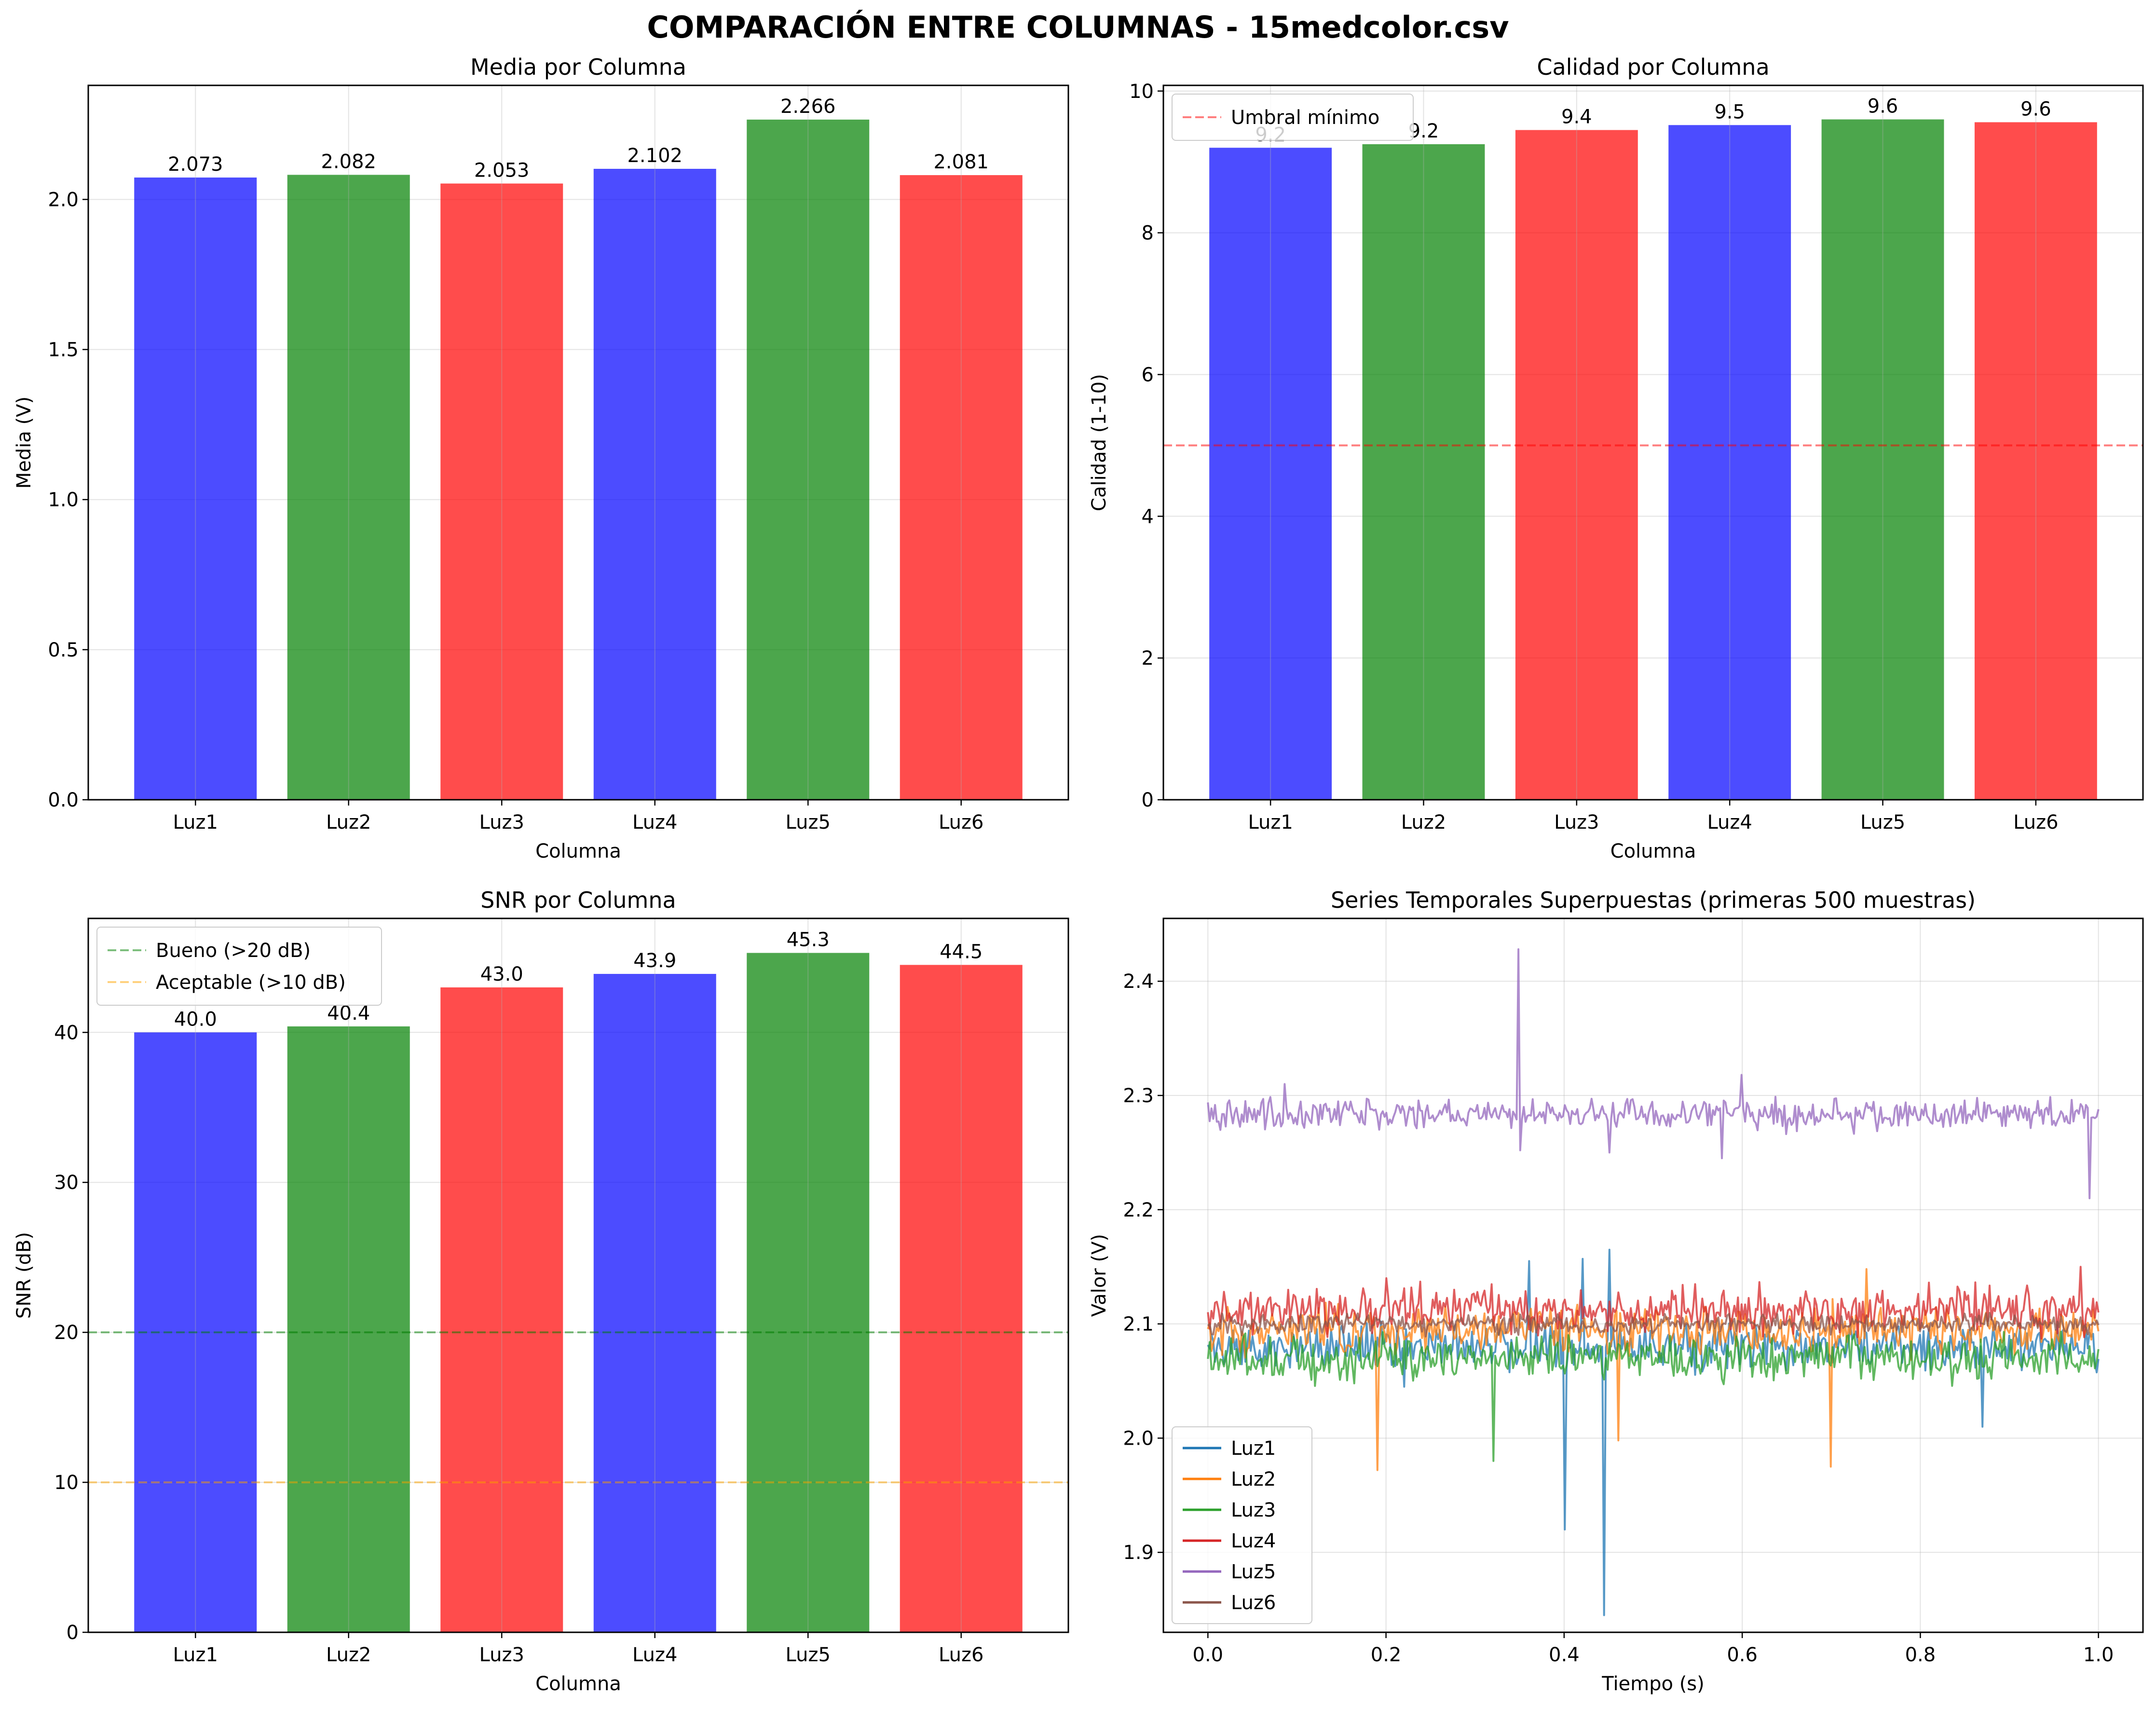  Describe the element at coordinates (1253, 1479) in the screenshot. I see `legend-label: Luz2` at that location.